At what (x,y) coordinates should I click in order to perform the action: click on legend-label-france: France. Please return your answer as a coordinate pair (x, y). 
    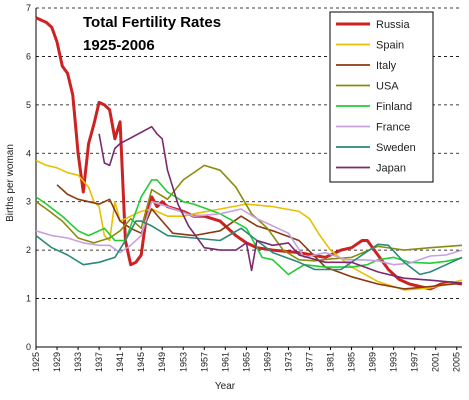
    Looking at the image, I should click on (393, 128).